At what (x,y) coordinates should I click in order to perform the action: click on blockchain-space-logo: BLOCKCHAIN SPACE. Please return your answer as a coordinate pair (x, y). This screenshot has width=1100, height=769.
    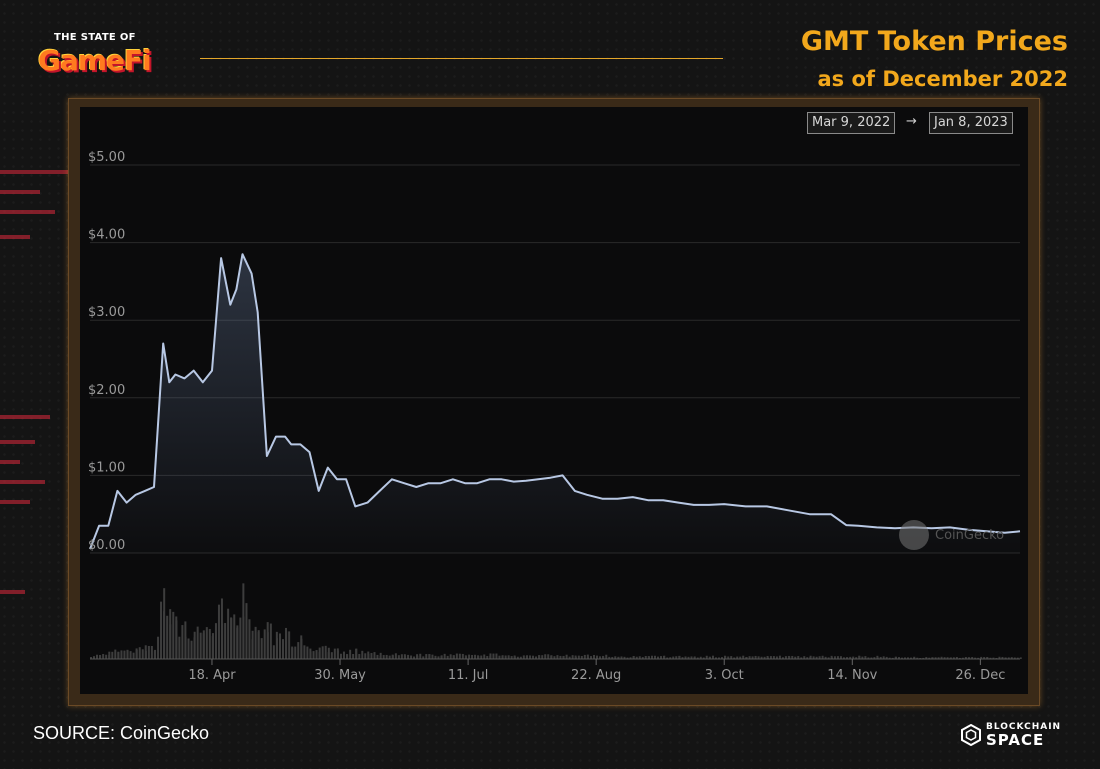
    Looking at the image, I should click on (1015, 735).